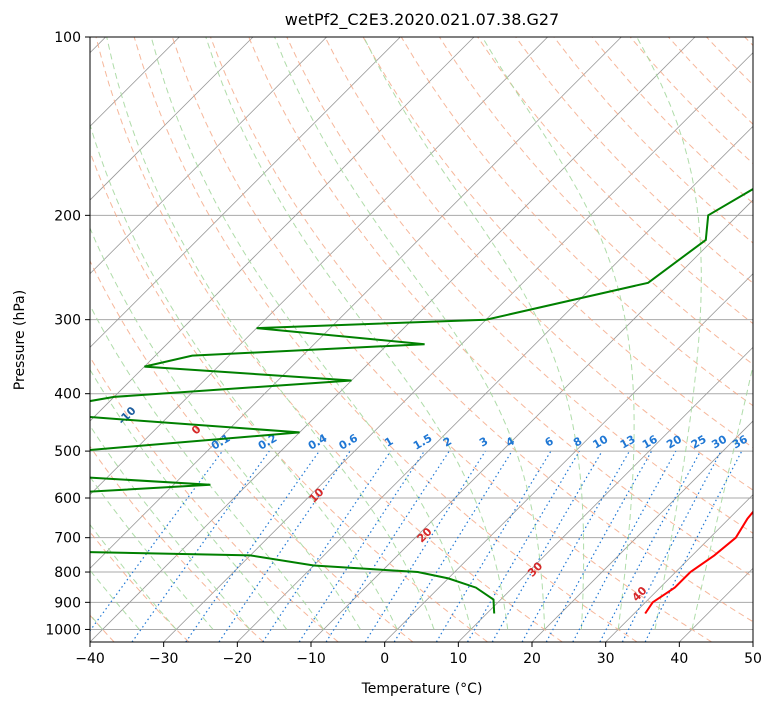  Describe the element at coordinates (63, 630) in the screenshot. I see `y-tick-label: 1000` at that location.